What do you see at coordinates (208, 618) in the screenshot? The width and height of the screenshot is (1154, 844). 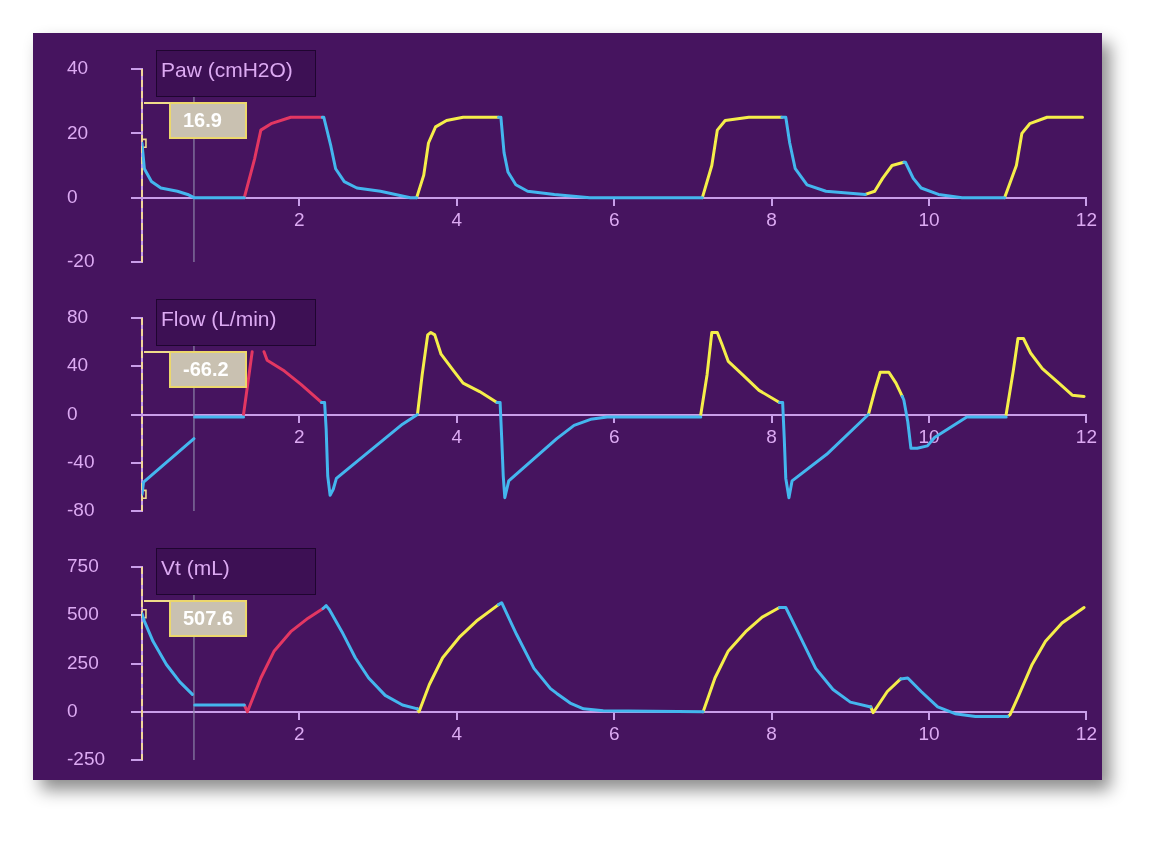 I see `annotation: 507.6` at bounding box center [208, 618].